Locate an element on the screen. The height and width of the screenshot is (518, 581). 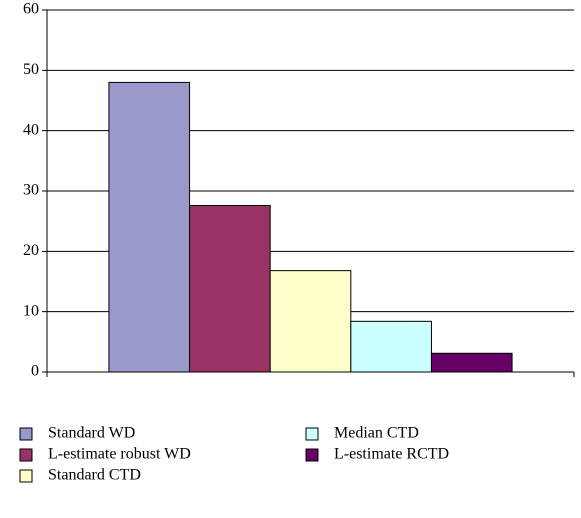
legend-label: Standard WD is located at coordinates (91, 433).